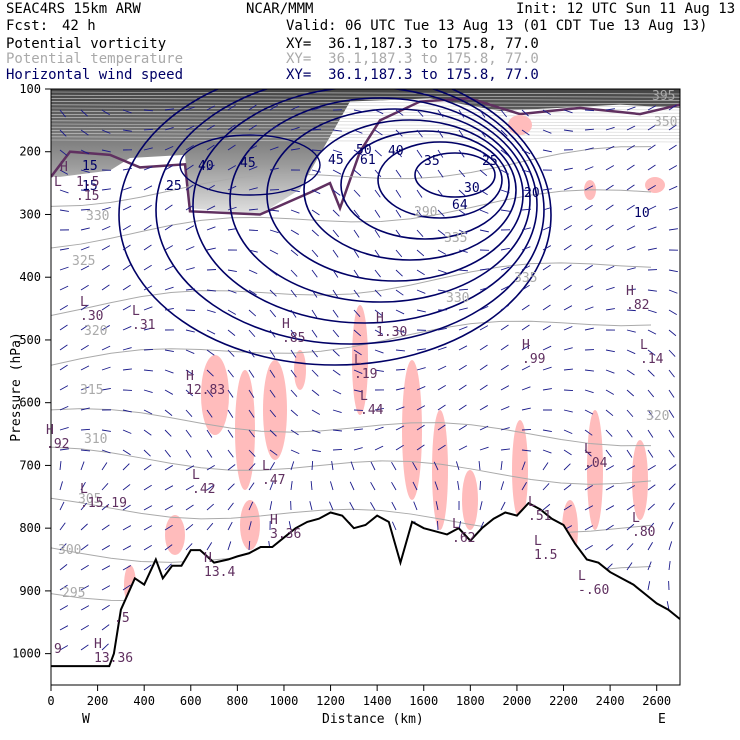  Describe the element at coordinates (220, 572) in the screenshot. I see `pv-extremum-value: 13.4` at that location.